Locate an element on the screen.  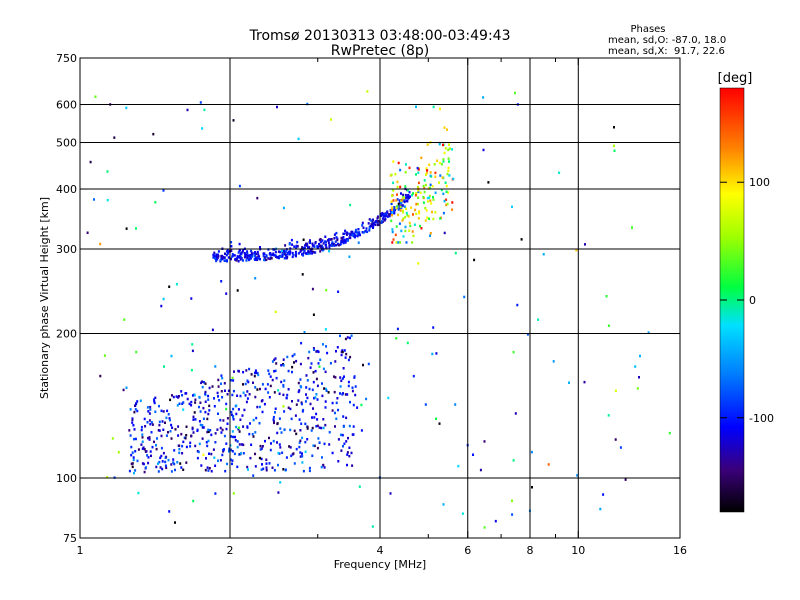
stats-x-line: mean, sd,X: 91.7, 22.6 is located at coordinates (666, 51).